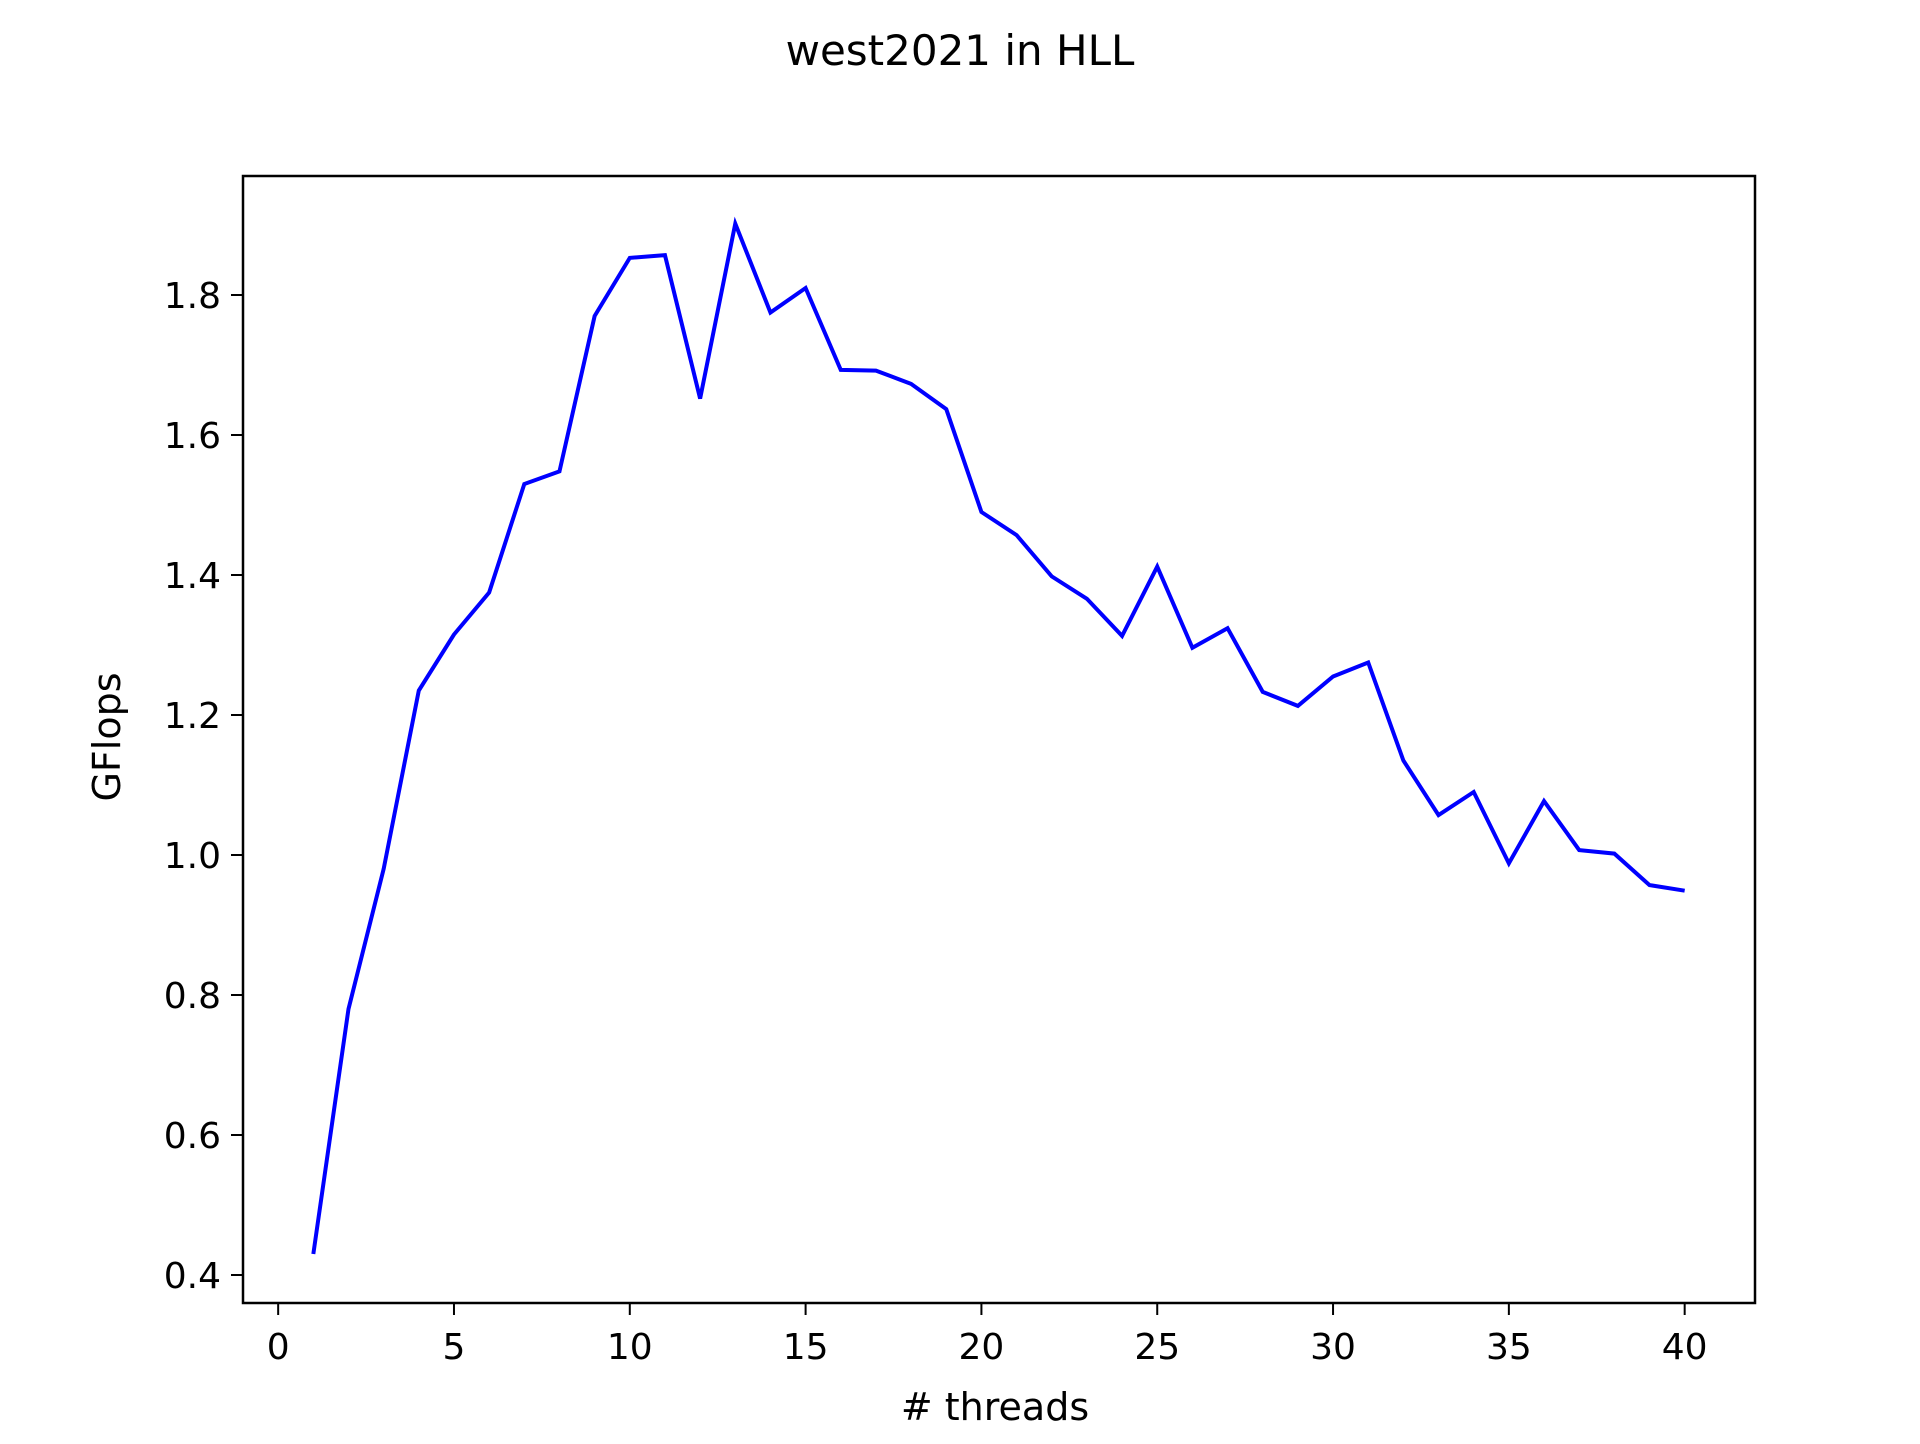 This screenshot has height=1444, width=1920. Describe the element at coordinates (982, 1347) in the screenshot. I see `x-tick-label: 20` at that location.